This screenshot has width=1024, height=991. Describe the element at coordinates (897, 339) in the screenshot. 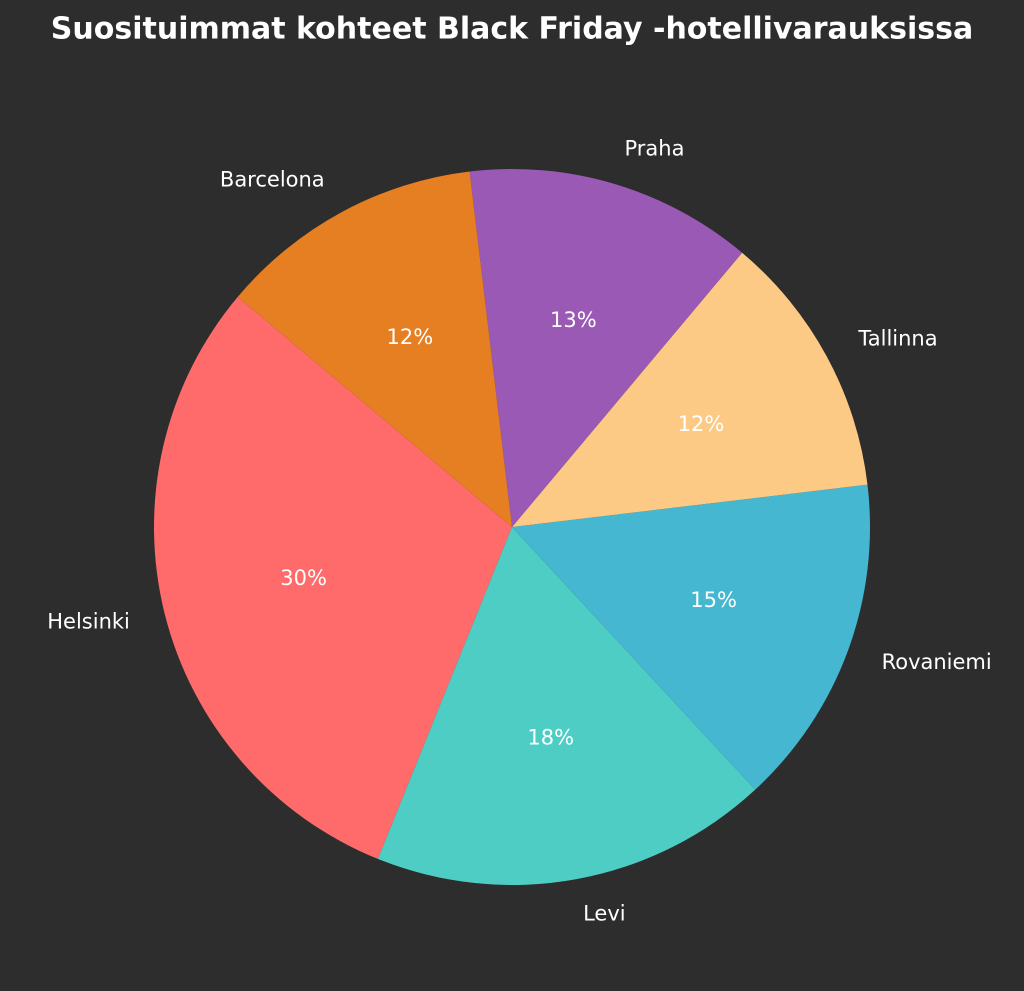

I see `slice-label: Tallinna` at that location.